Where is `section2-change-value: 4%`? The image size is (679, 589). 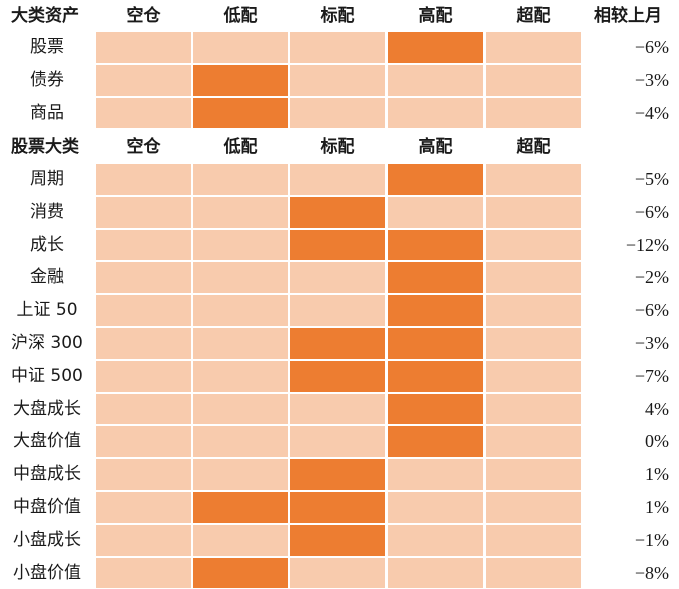
section2-change-value: 4% is located at coordinates (657, 408).